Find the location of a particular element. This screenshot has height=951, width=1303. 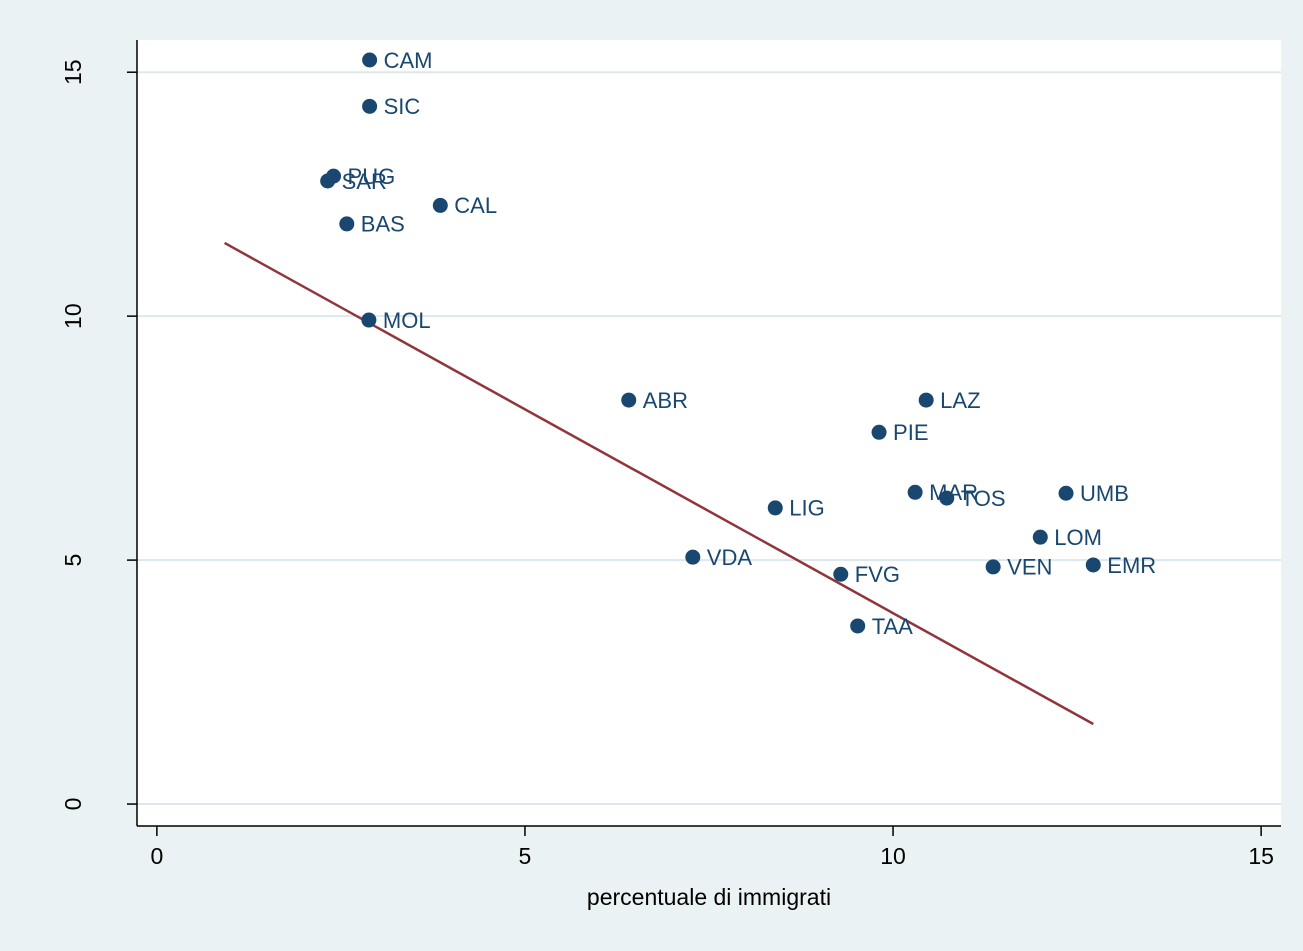

point-label: VEN is located at coordinates (1029, 567).